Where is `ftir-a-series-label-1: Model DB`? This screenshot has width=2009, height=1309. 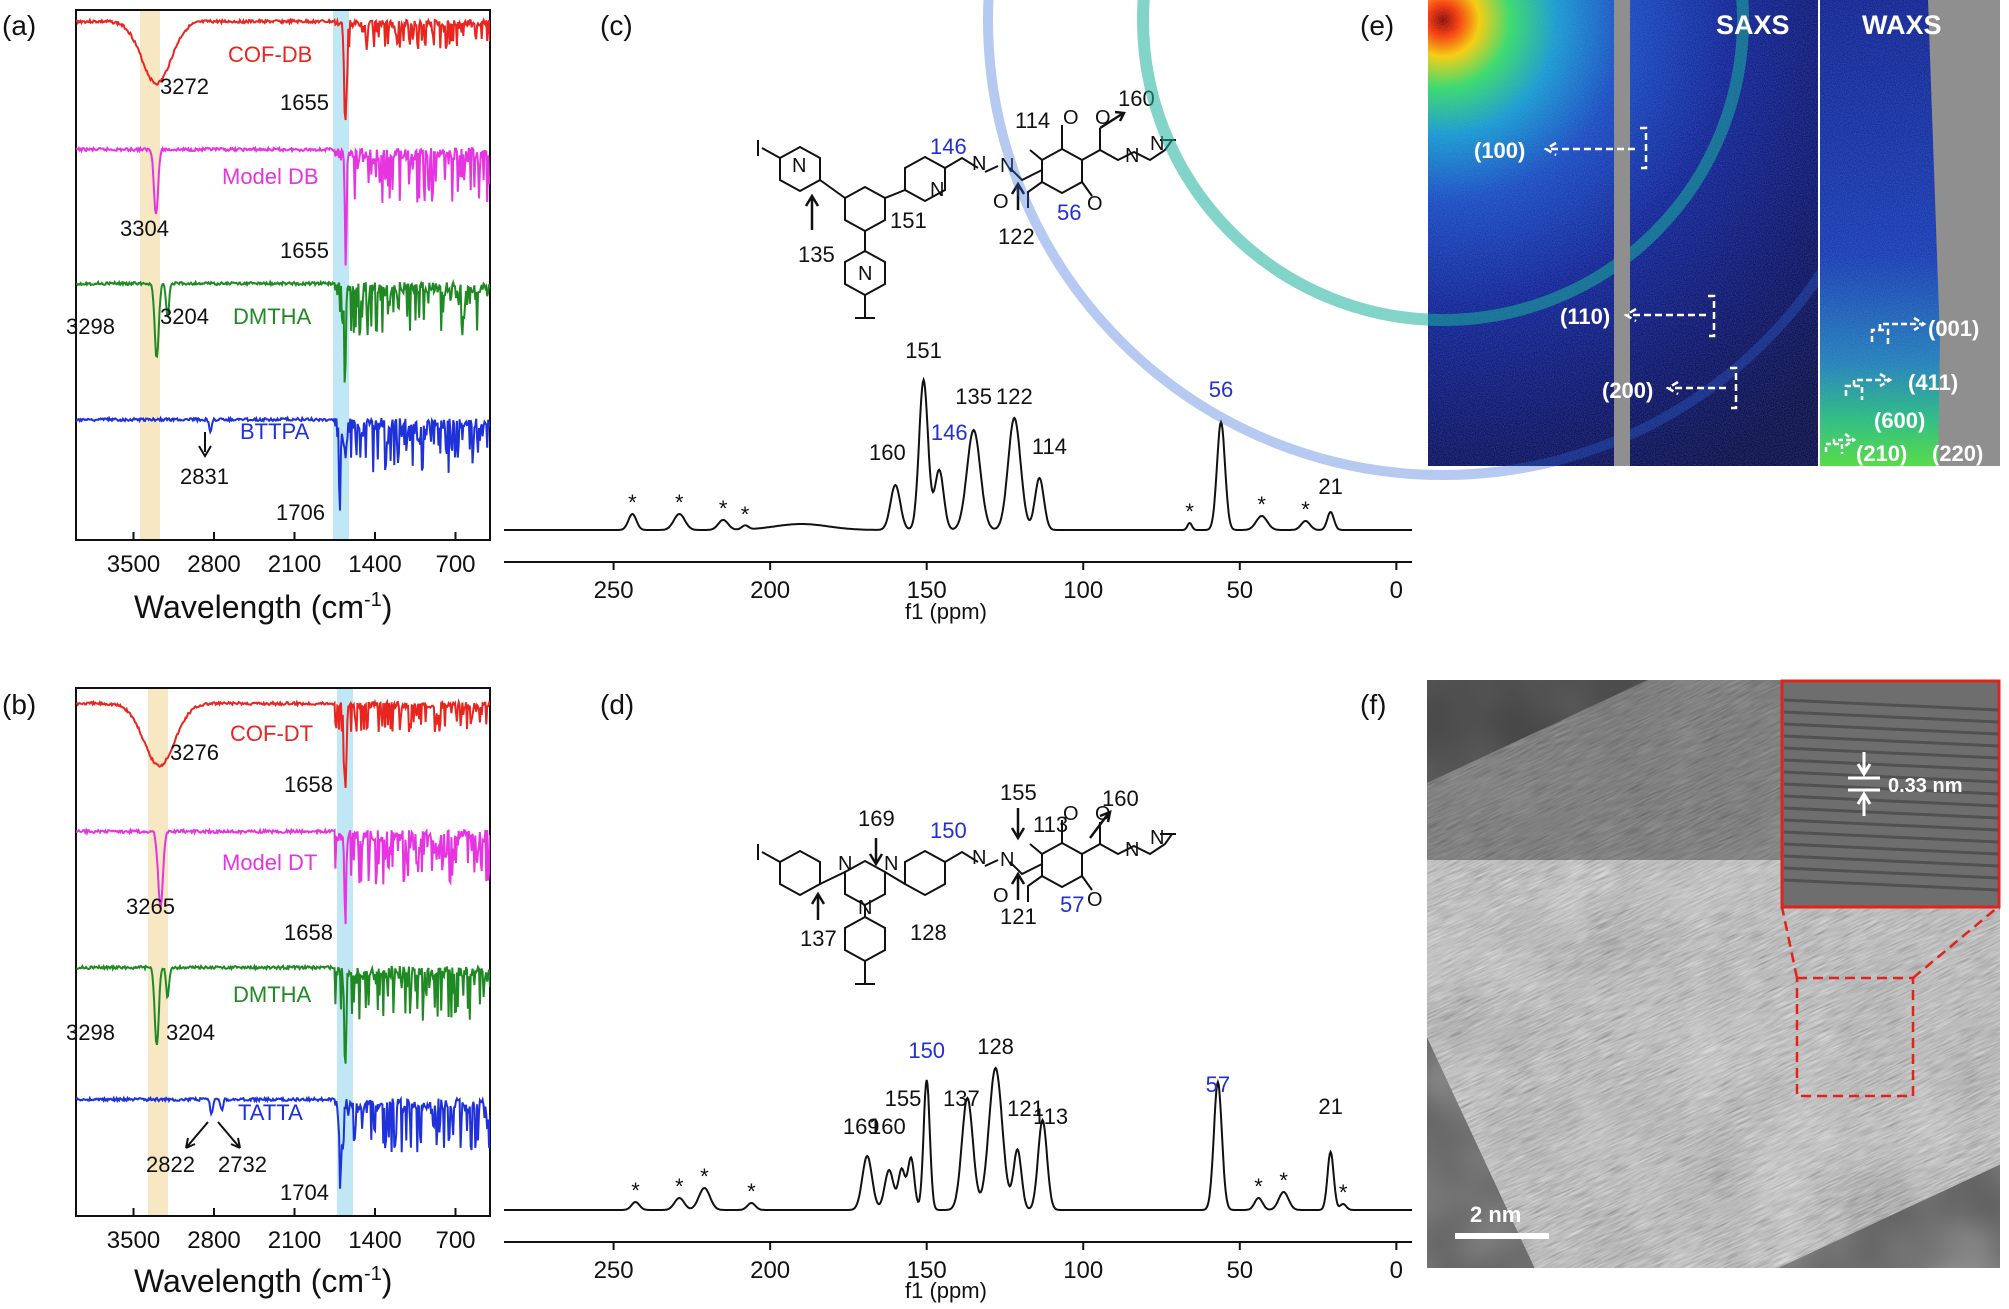
ftir-a-series-label-1: Model DB is located at coordinates (270, 176).